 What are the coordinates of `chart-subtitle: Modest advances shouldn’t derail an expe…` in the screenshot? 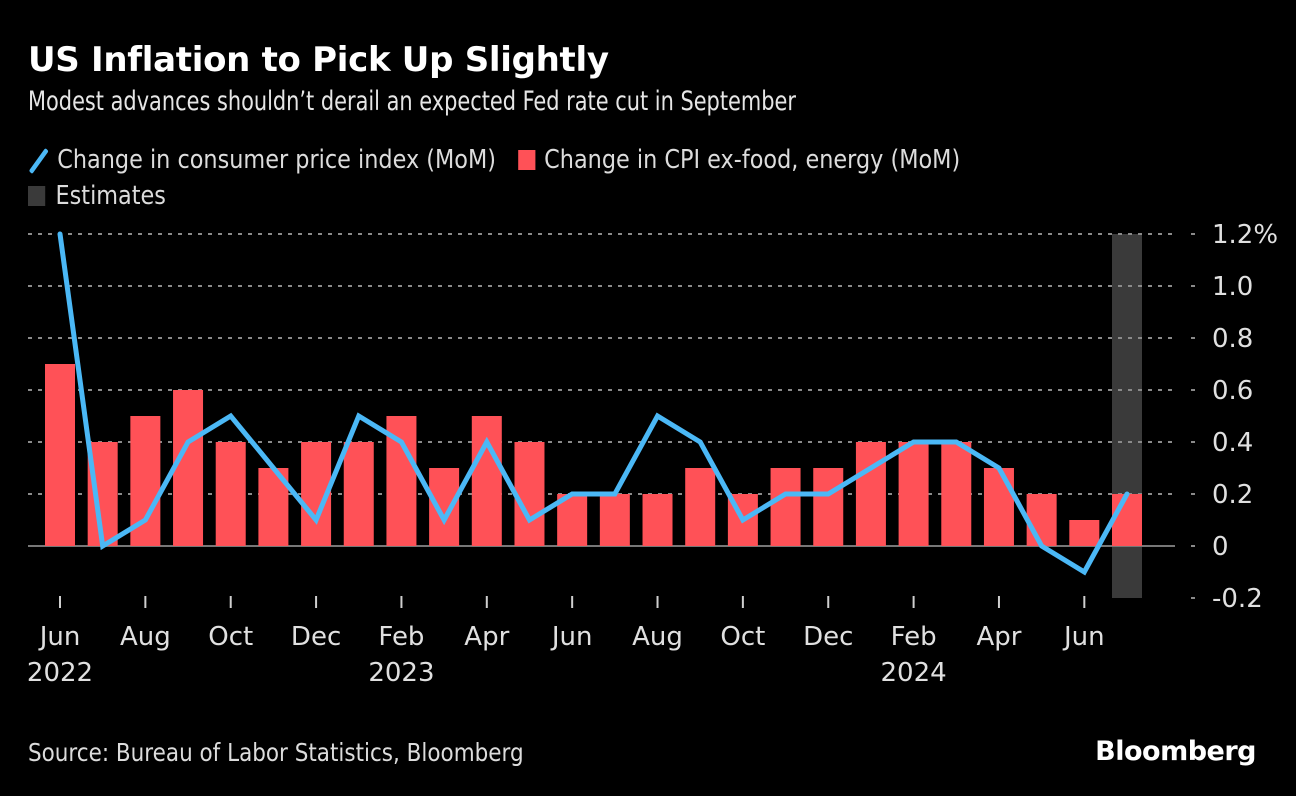 It's located at (412, 101).